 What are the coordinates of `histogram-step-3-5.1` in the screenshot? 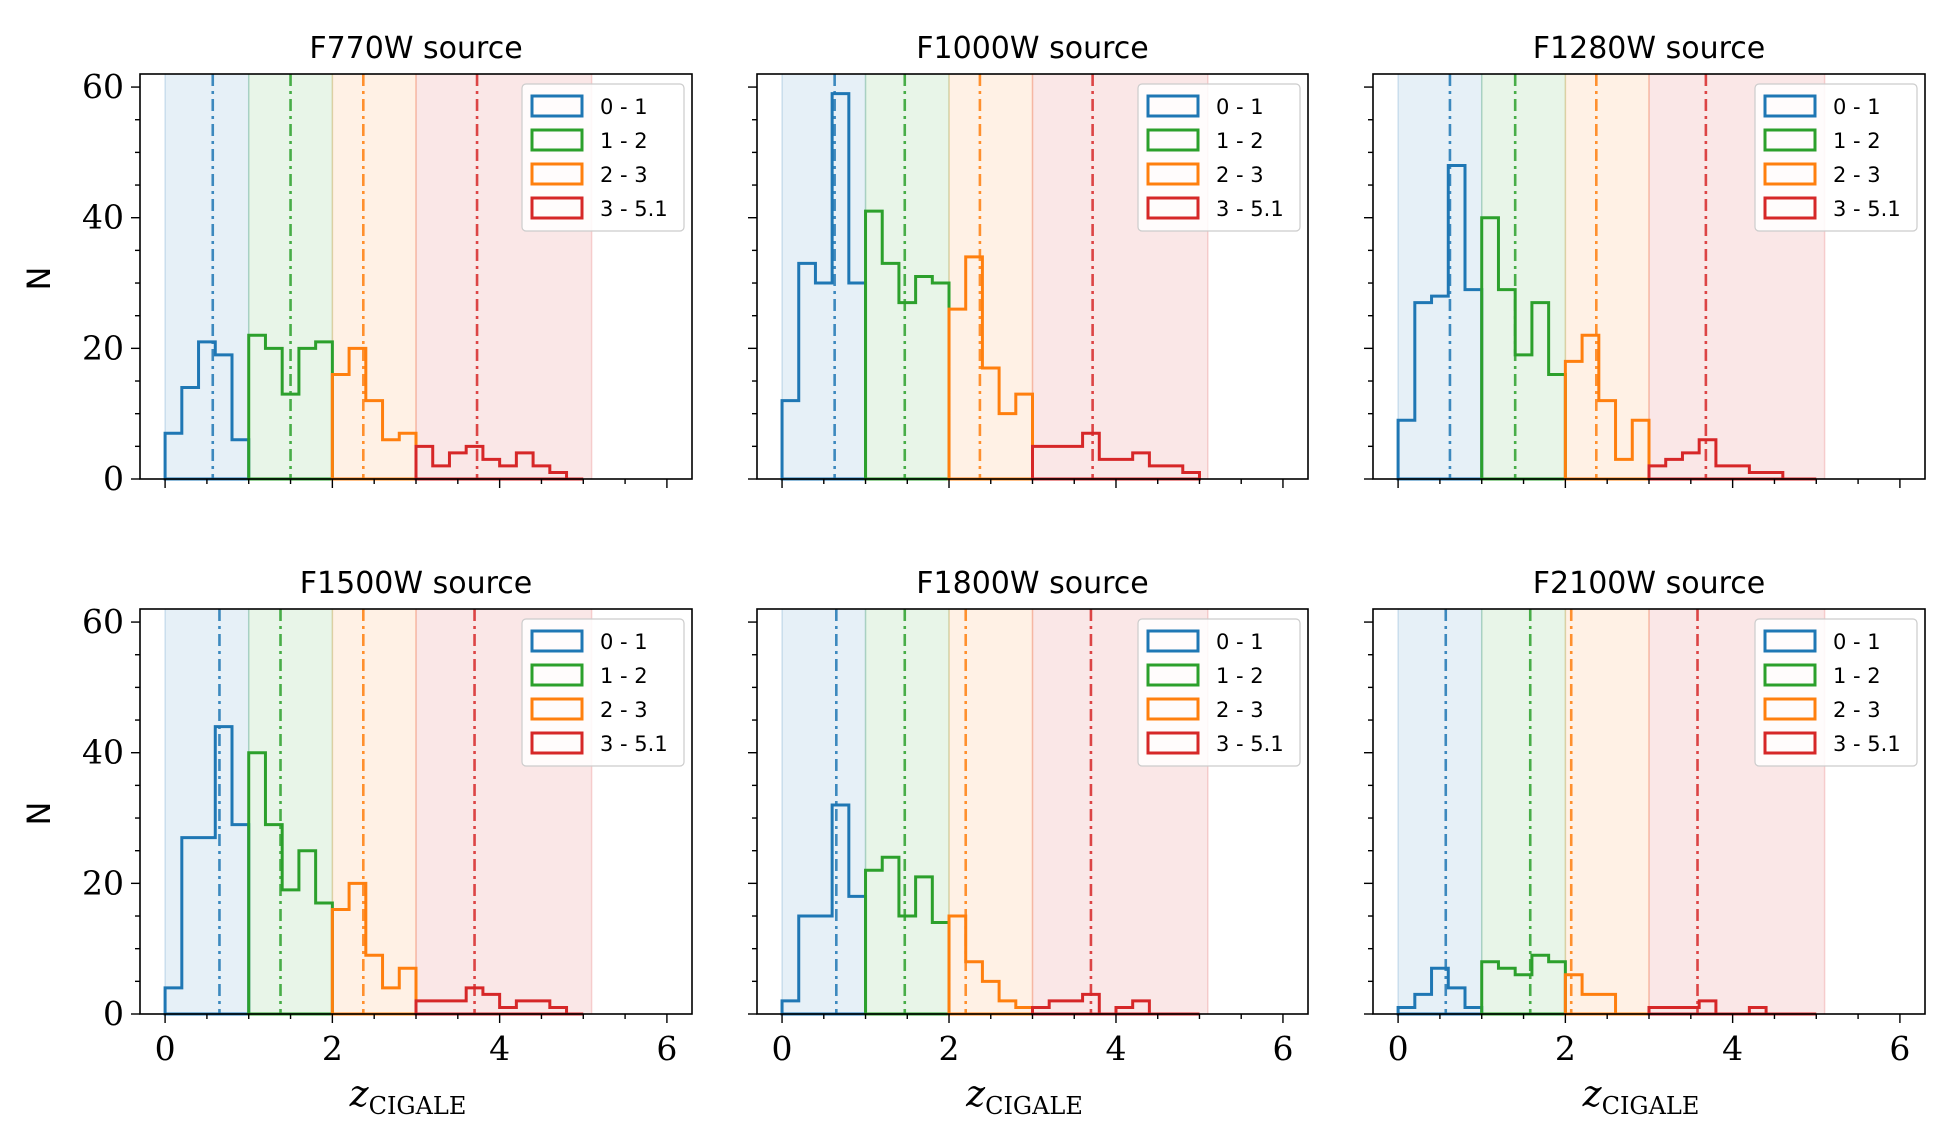 It's located at (499, 462).